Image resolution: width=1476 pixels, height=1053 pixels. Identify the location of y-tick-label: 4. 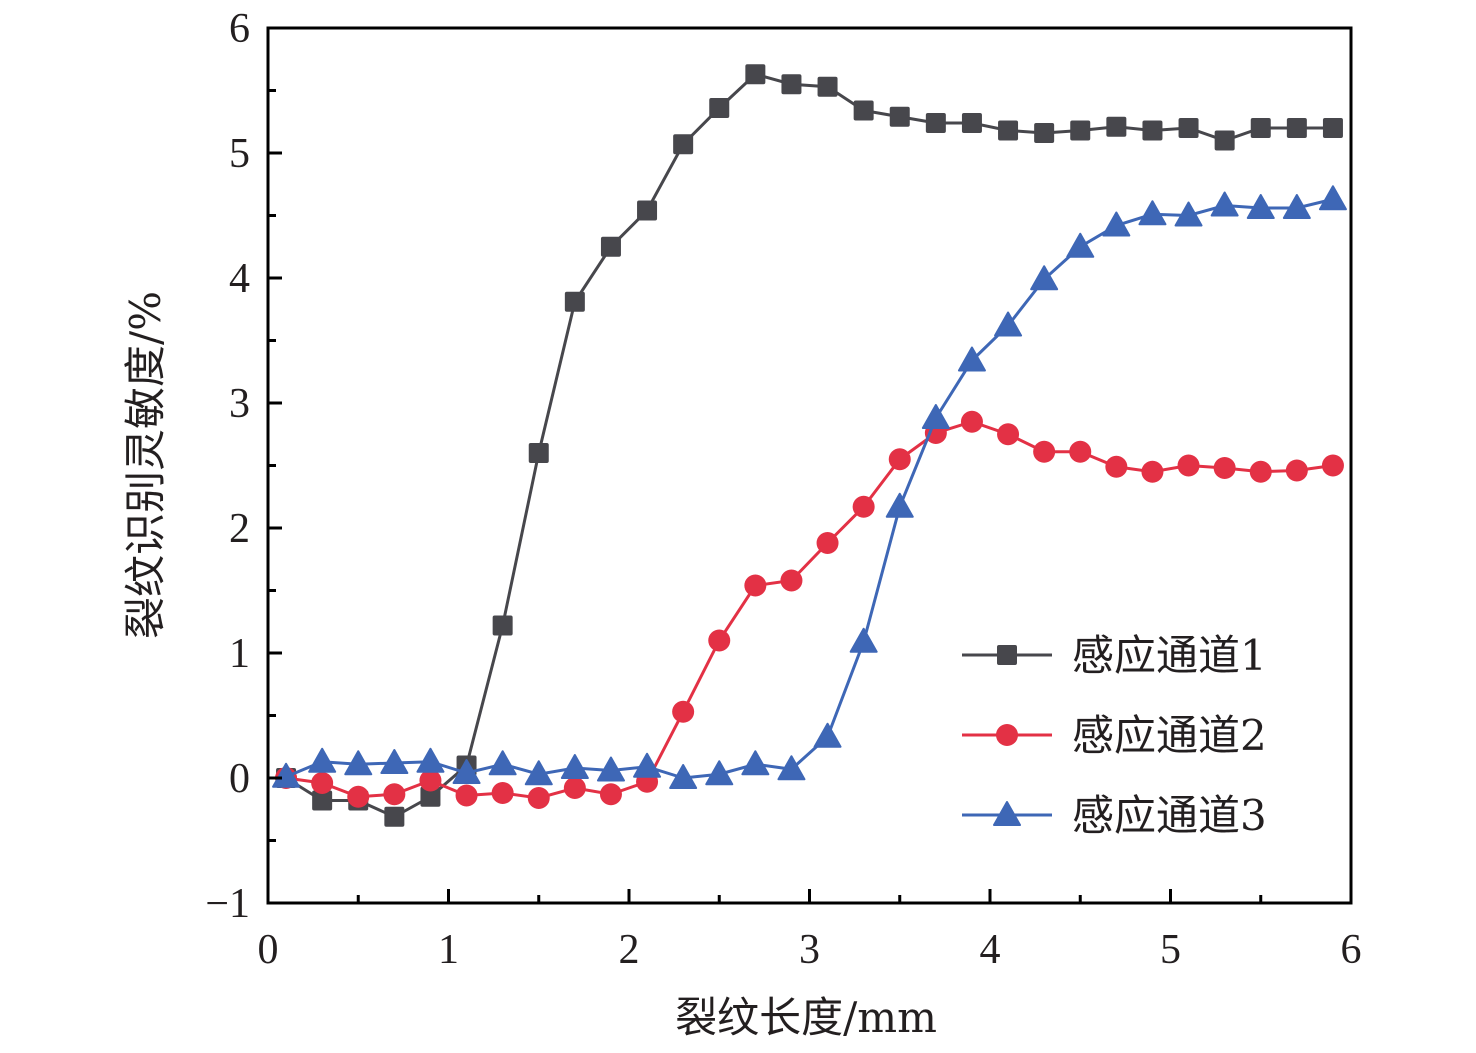
(239, 279).